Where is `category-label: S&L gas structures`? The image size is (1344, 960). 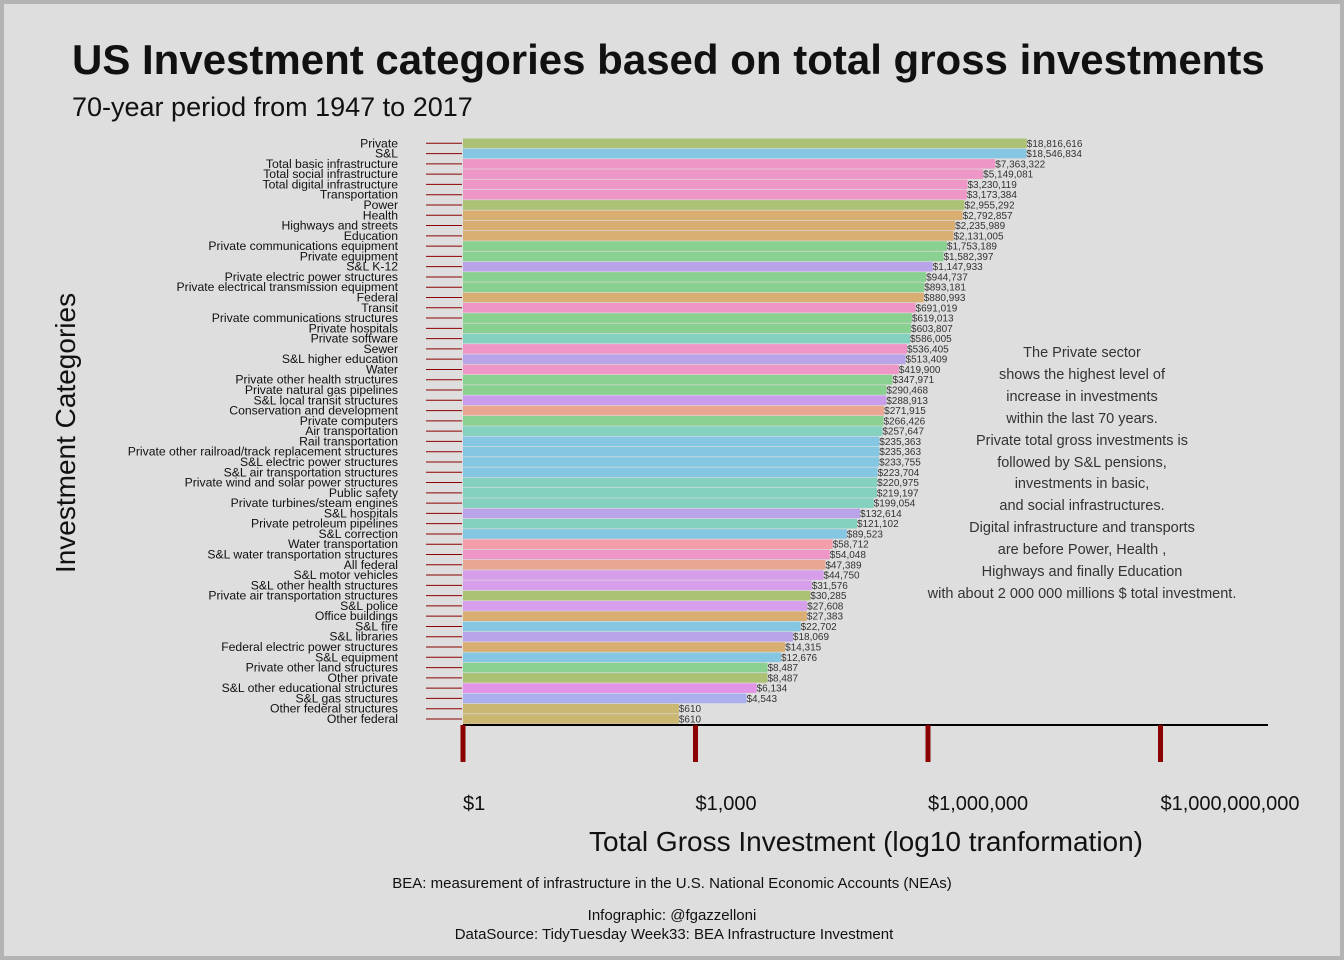 category-label: S&L gas structures is located at coordinates (346, 698).